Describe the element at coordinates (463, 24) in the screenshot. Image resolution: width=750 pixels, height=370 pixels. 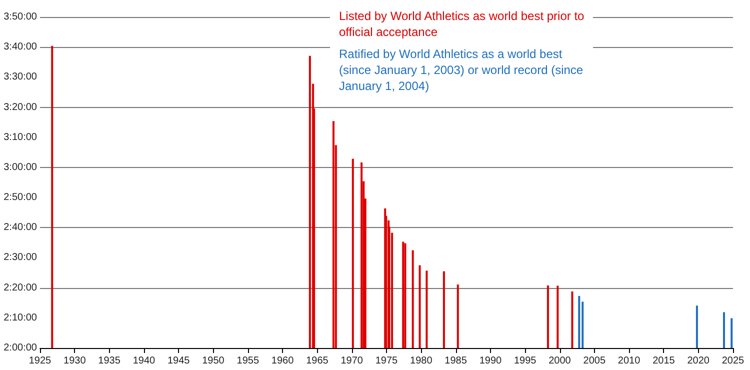
I see `text: Listed by World Athletics as world best prior to official acceptance` at that location.